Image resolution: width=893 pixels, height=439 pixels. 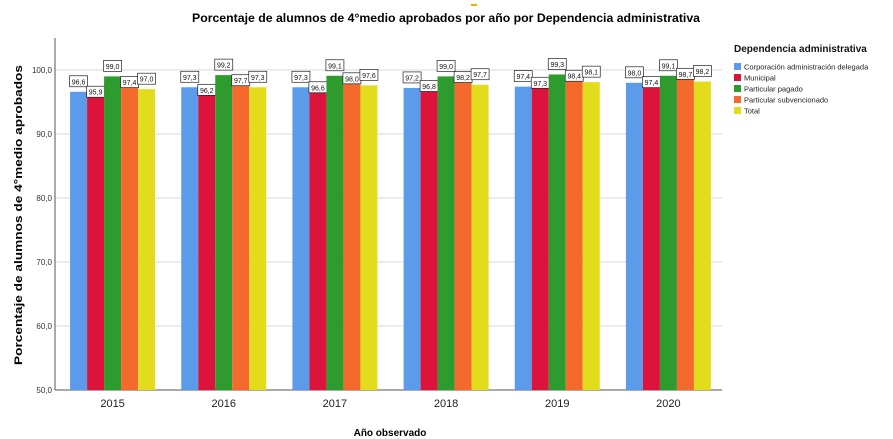 I want to click on y-tick-label: 60,0, so click(x=44, y=326).